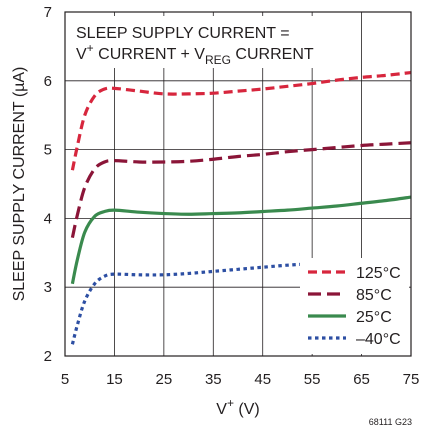 This screenshot has height=432, width=422. Describe the element at coordinates (90, 48) in the screenshot. I see `annotation-v-superscript: +` at that location.